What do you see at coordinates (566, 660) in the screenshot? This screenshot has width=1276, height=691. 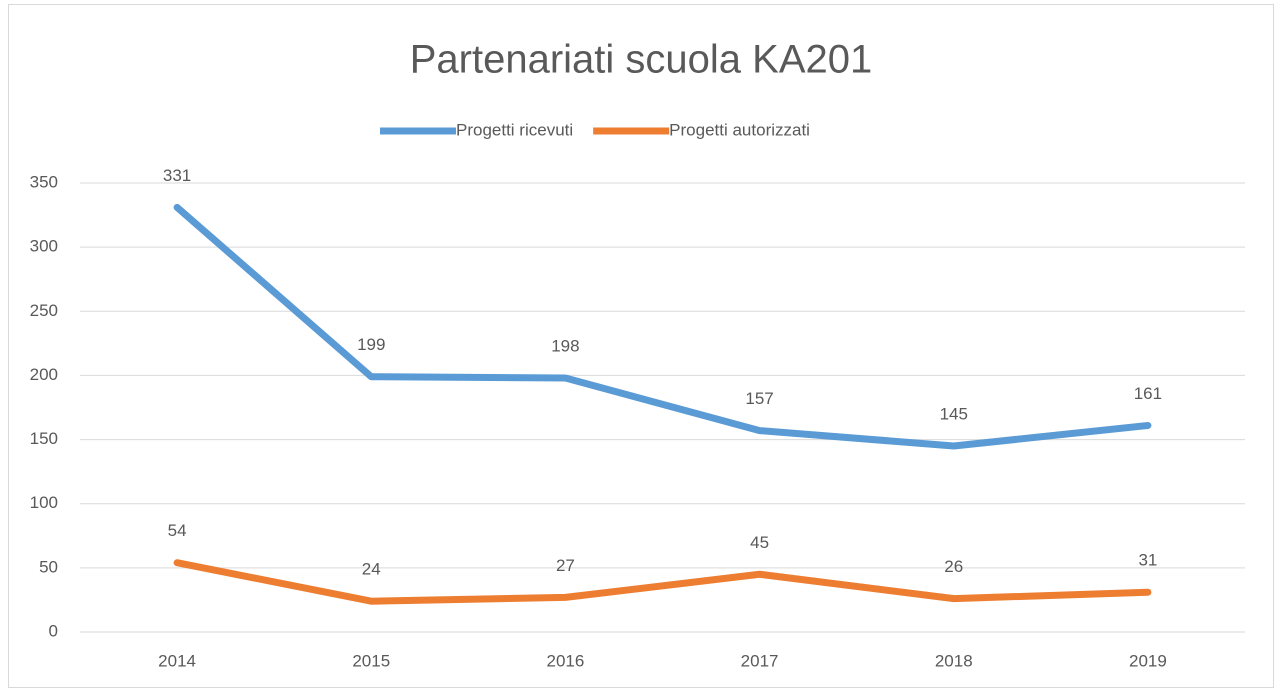 I see `x-tick-label: 2016` at bounding box center [566, 660].